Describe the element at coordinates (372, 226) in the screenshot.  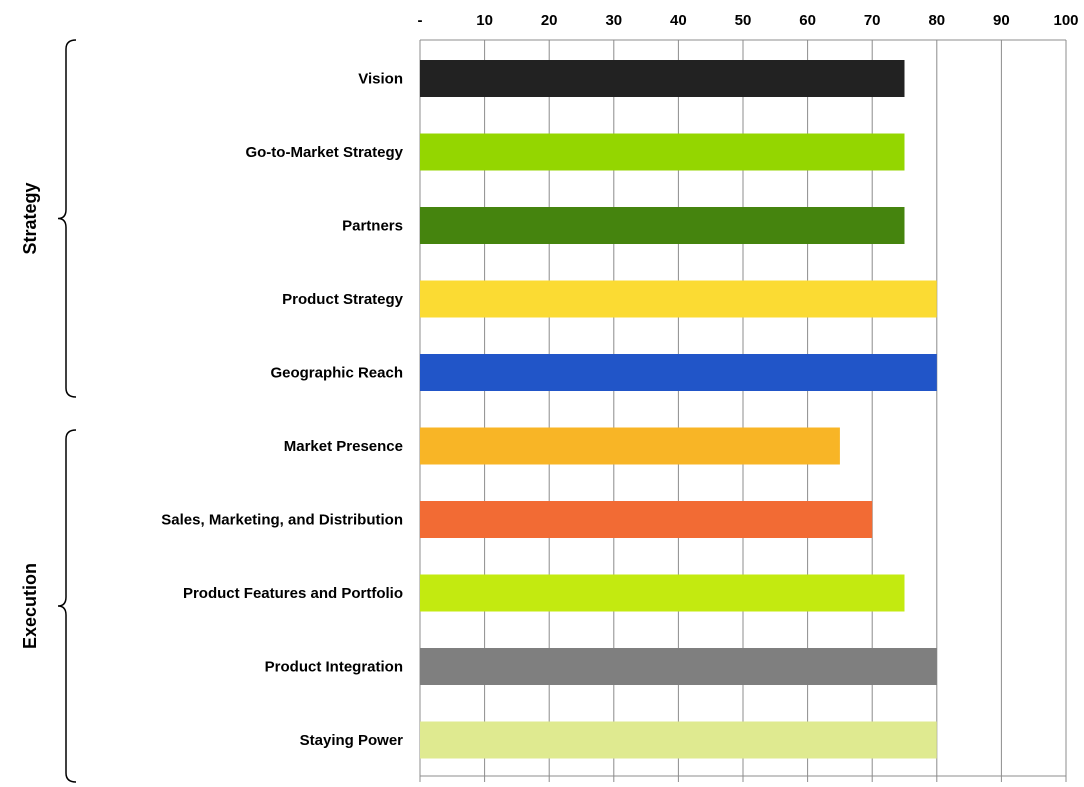
I see `category-label: Partners` at that location.